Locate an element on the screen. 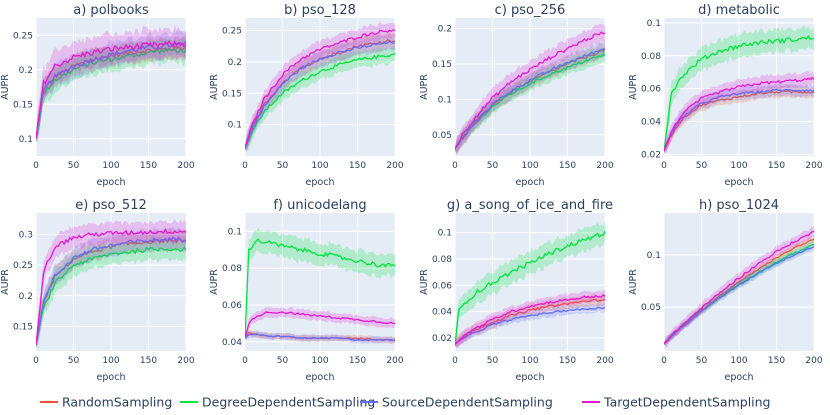 This screenshot has width=830, height=415. band-targetdependentsampling is located at coordinates (320, 323).